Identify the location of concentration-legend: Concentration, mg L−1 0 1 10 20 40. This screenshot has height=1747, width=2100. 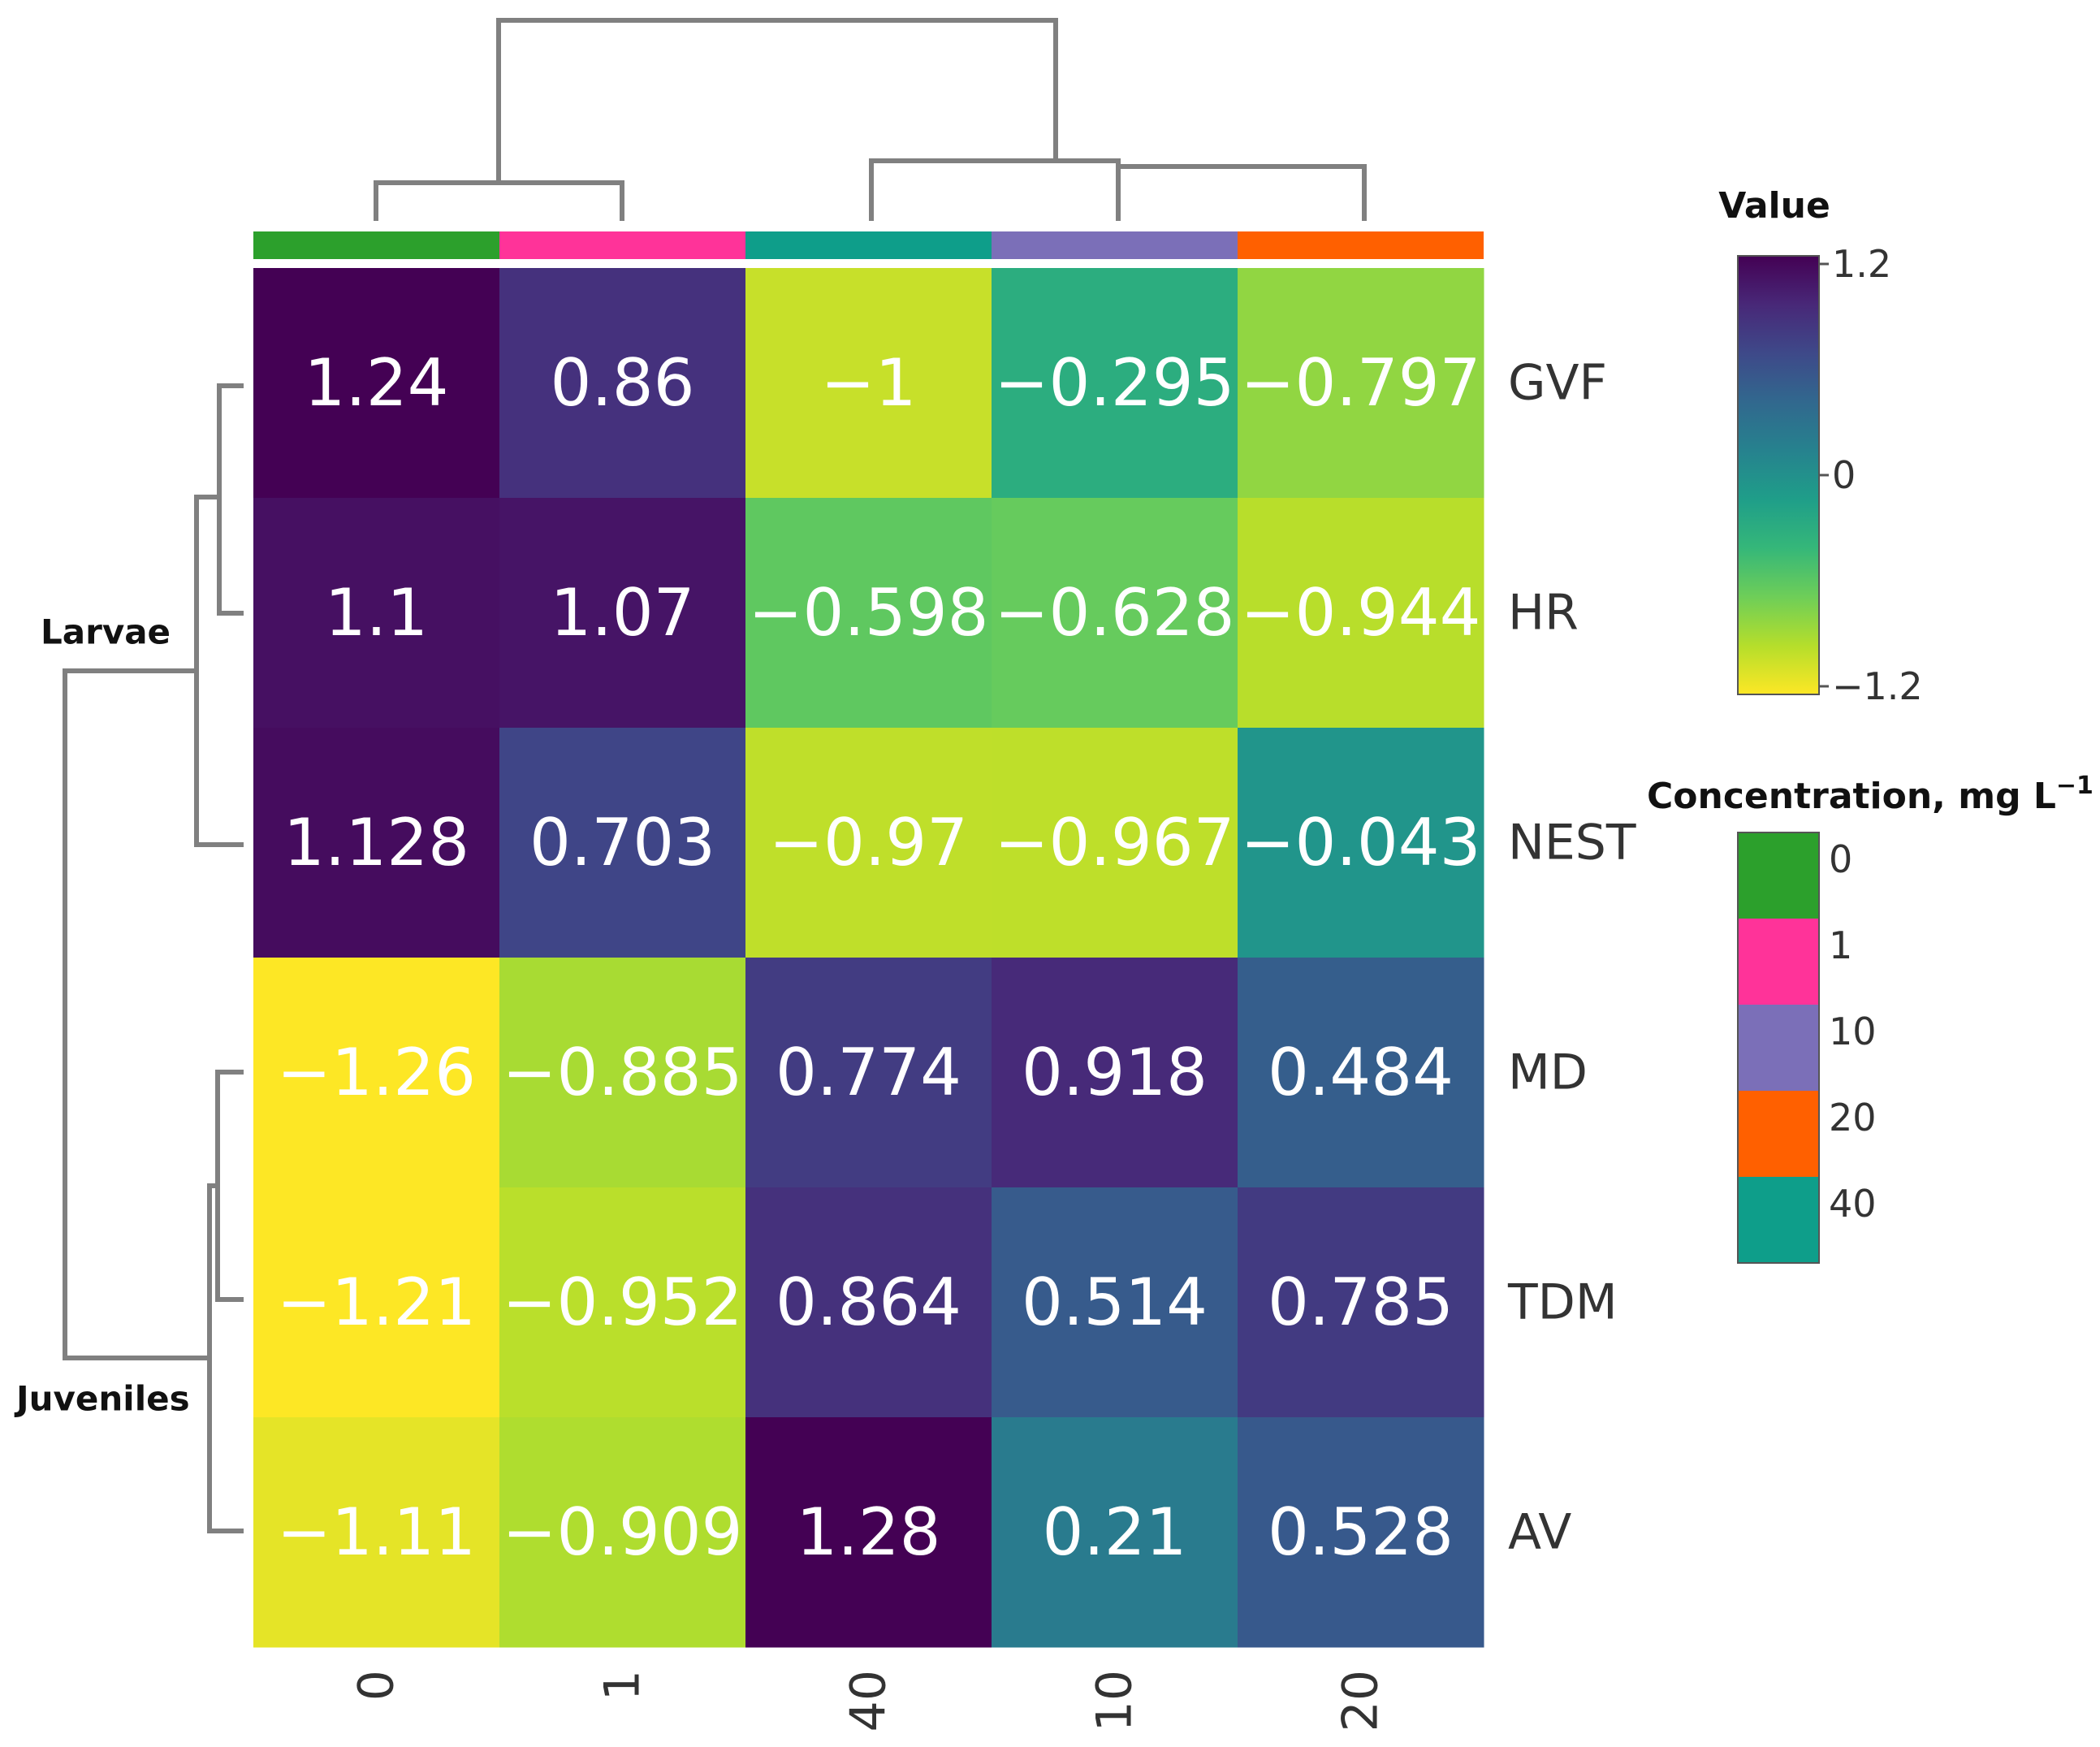
(1871, 1018).